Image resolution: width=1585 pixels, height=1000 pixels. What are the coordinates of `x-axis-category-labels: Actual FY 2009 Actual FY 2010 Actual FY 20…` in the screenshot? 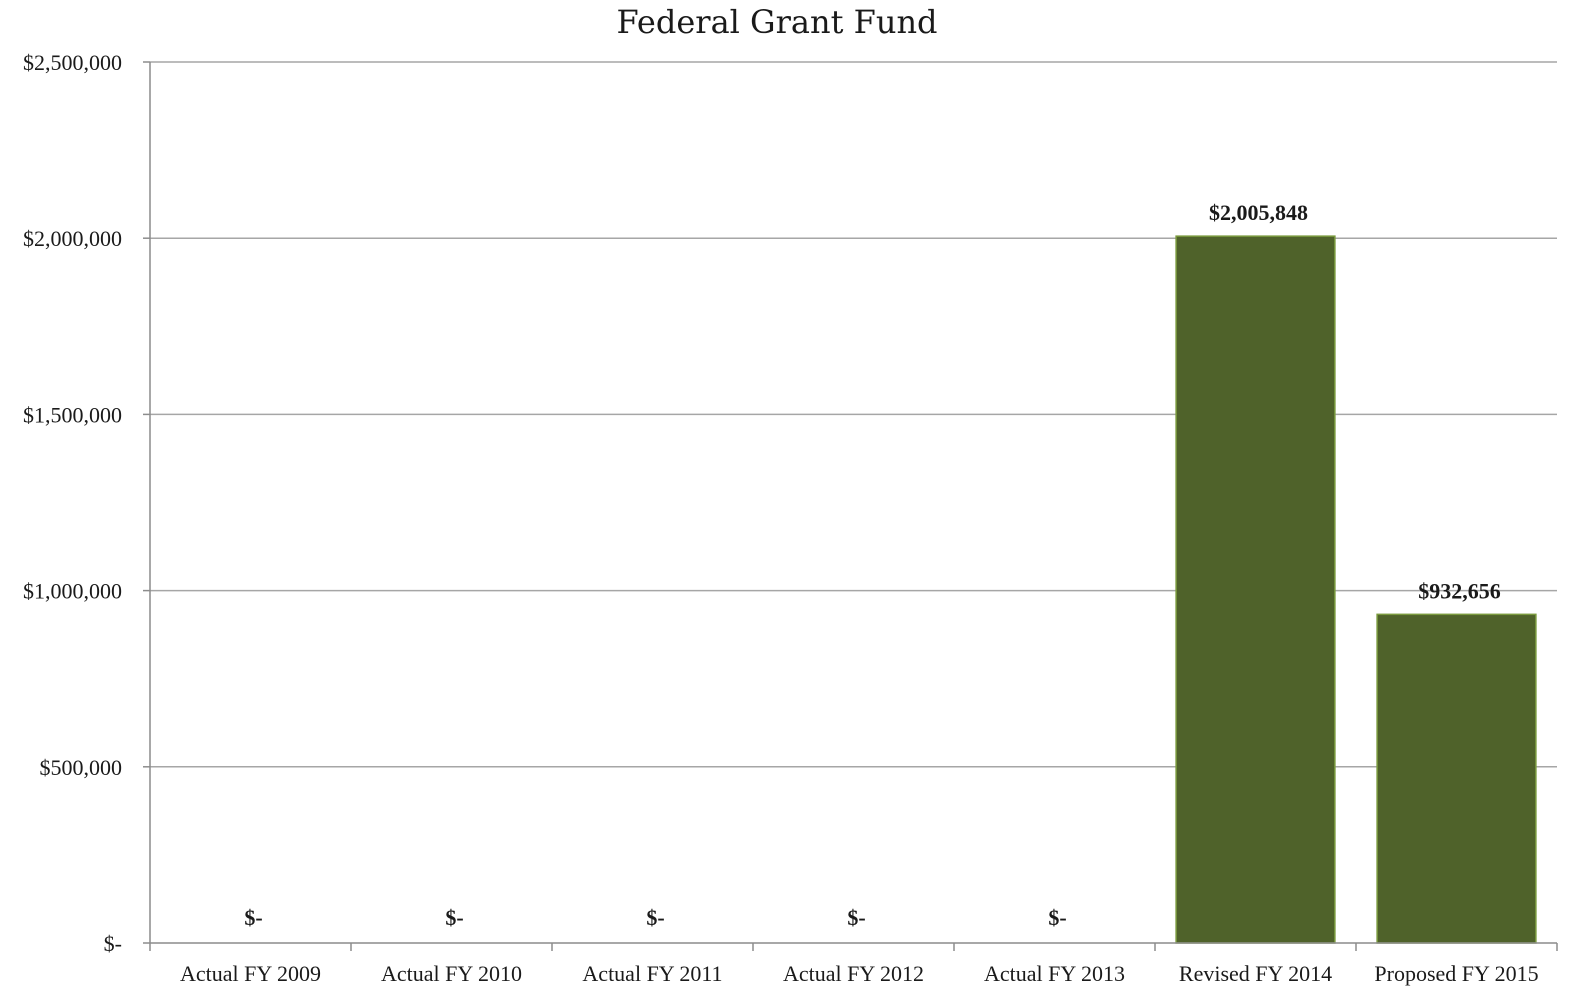 It's located at (859, 973).